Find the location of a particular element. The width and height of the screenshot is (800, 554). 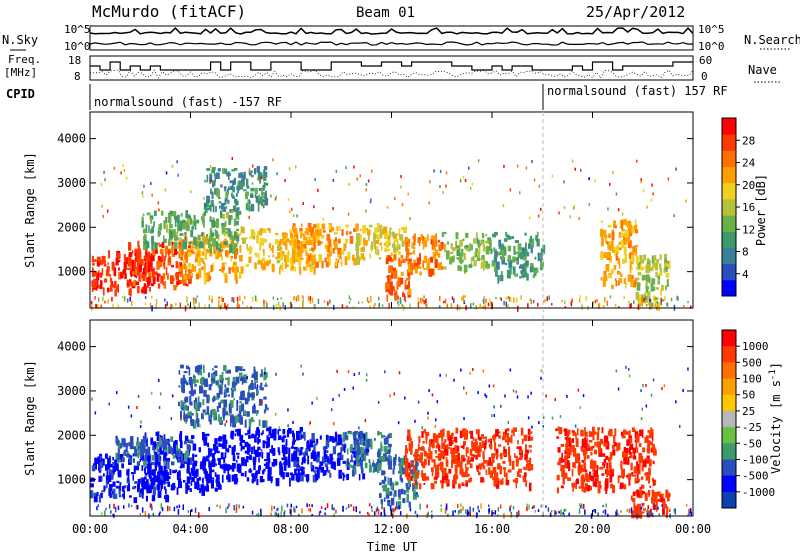

nave-label: Nave is located at coordinates (762, 70).